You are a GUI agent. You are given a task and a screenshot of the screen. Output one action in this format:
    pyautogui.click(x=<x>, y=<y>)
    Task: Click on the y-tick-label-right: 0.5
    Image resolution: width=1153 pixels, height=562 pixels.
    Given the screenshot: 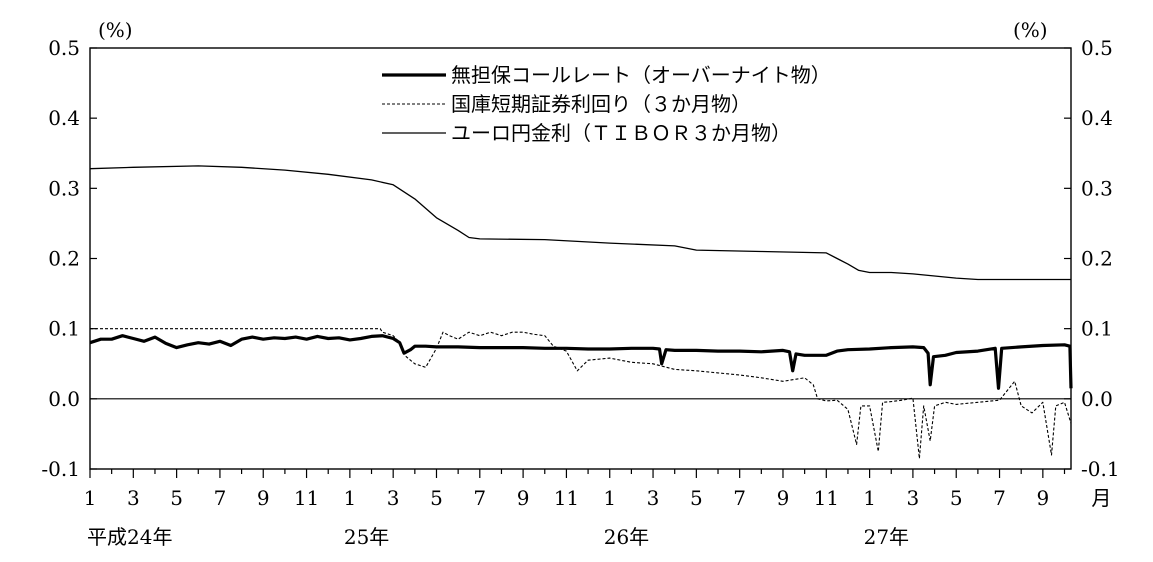 What is the action you would take?
    pyautogui.click(x=1097, y=48)
    